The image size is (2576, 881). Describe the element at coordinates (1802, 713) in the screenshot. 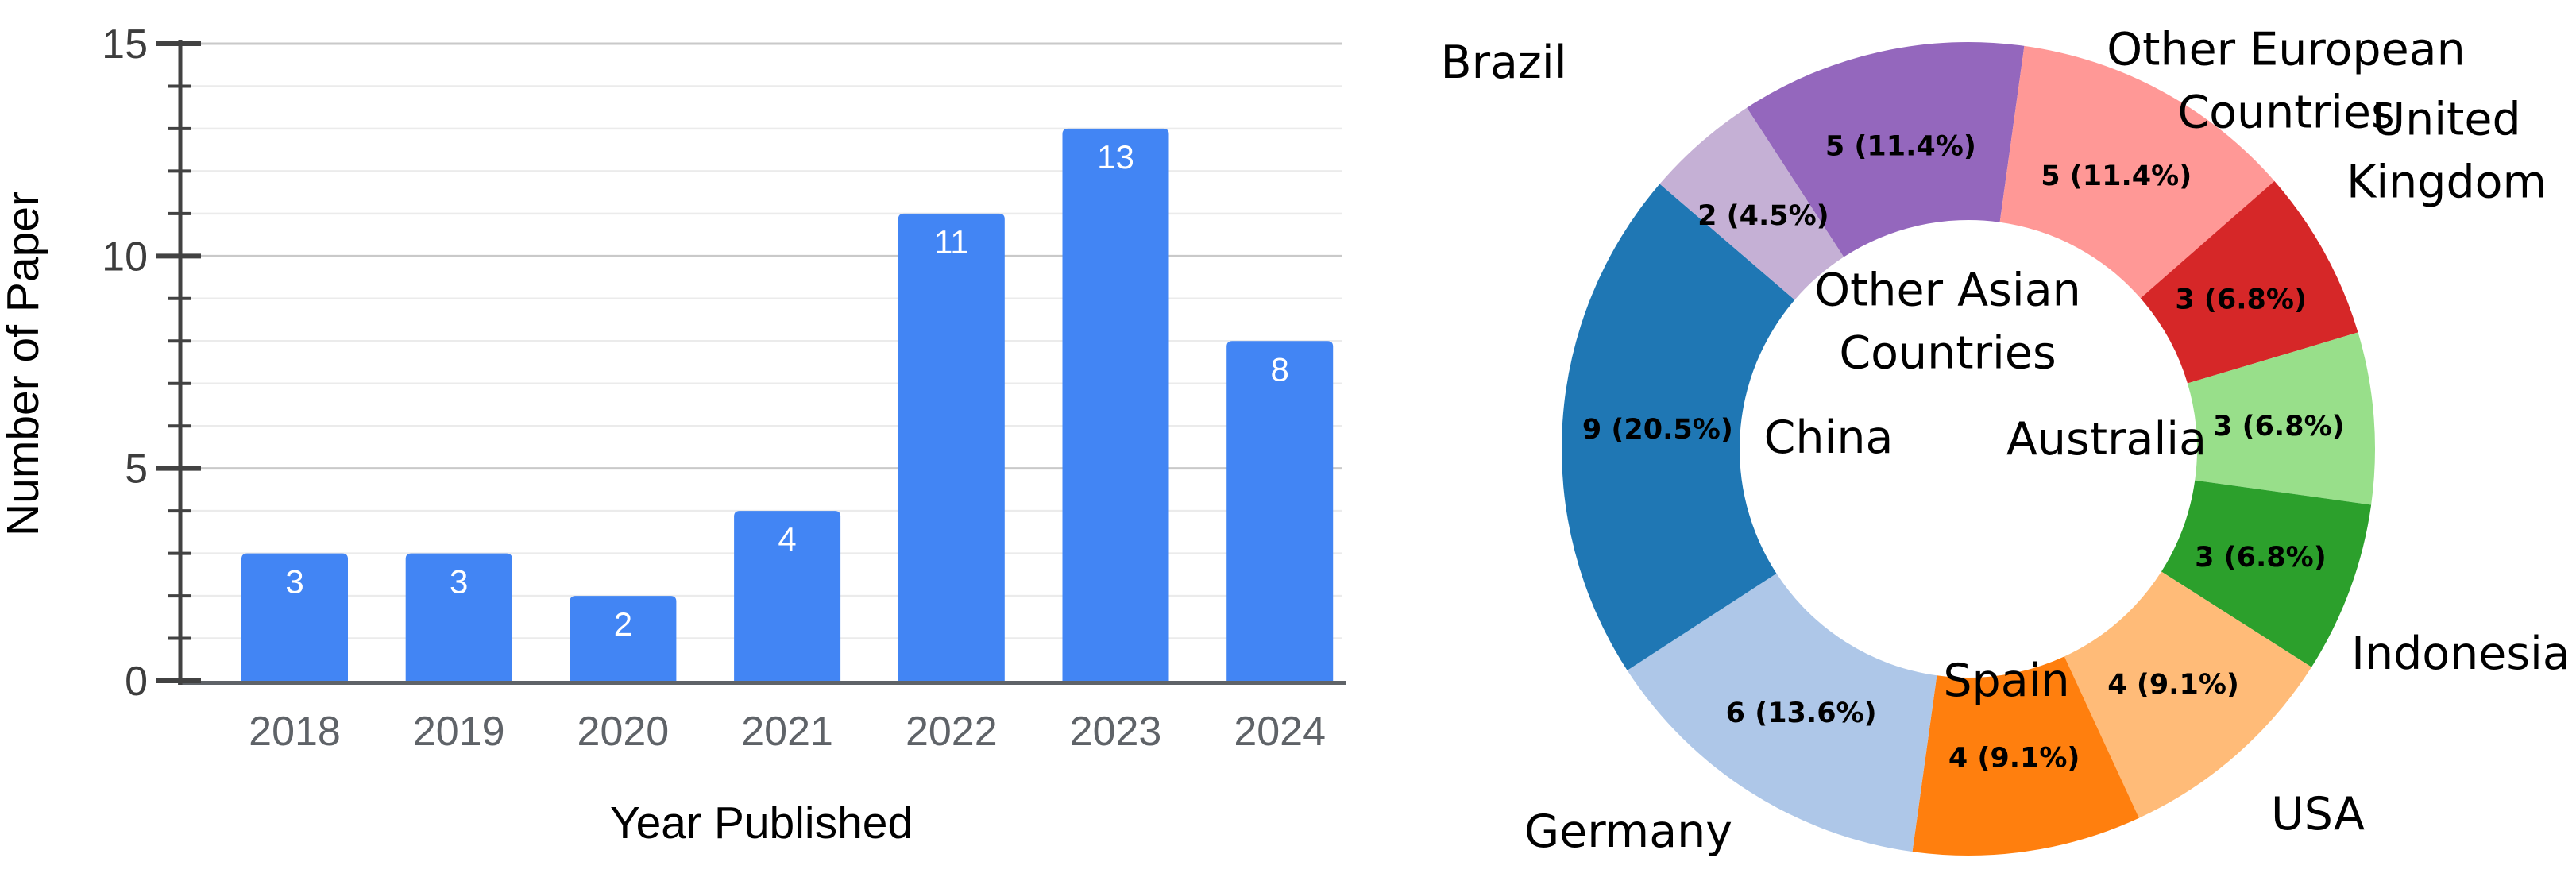

I see `slice-value-label-germany: 6 (13.6%)` at that location.